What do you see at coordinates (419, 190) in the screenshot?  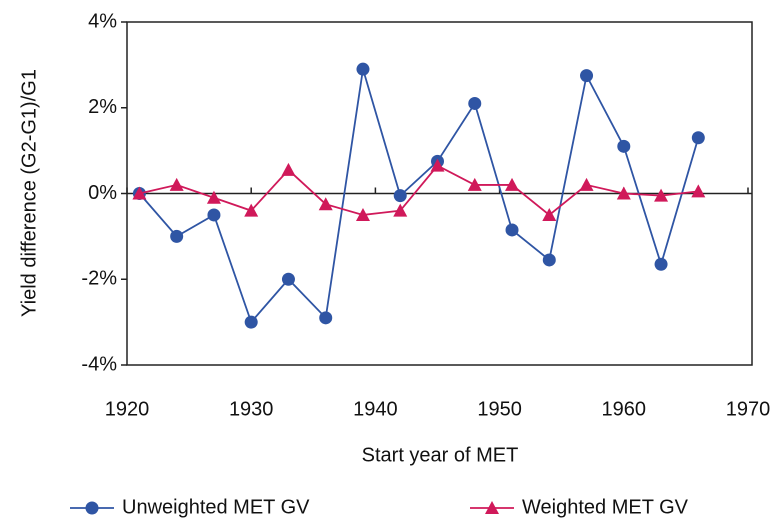 I see `series-line` at bounding box center [419, 190].